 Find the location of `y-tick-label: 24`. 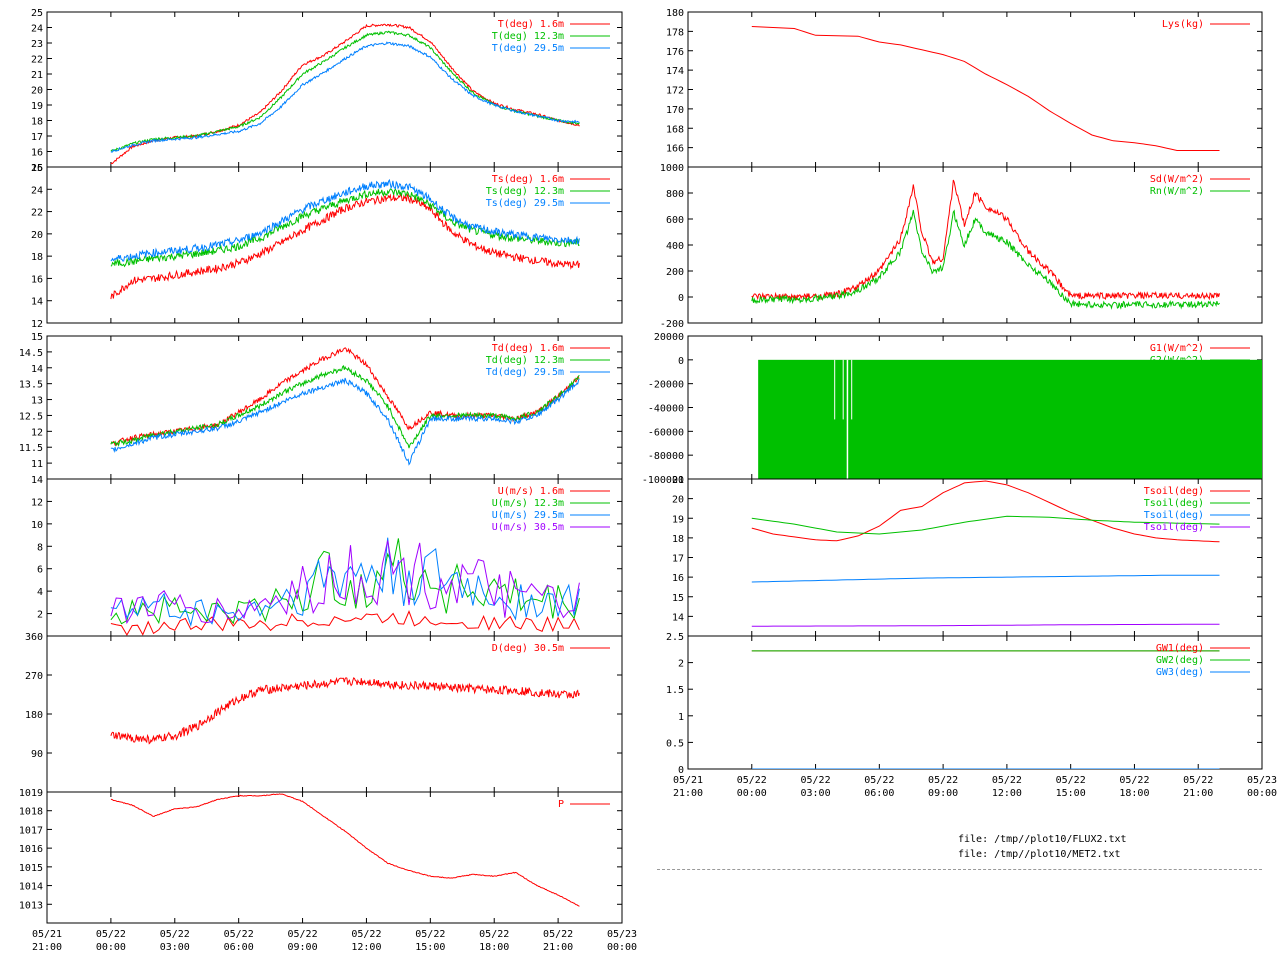

y-tick-label: 24 is located at coordinates (37, 29).